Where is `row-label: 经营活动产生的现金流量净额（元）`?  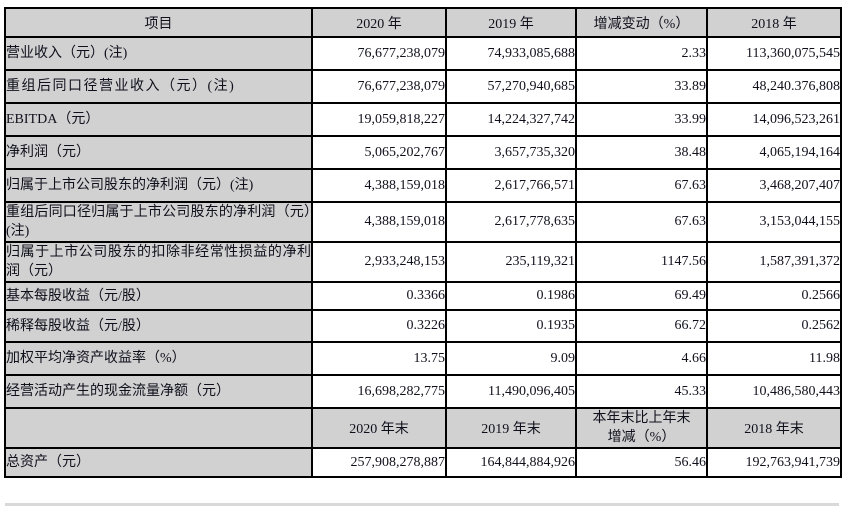
row-label: 经营活动产生的现金流量净额（元） is located at coordinates (158, 391).